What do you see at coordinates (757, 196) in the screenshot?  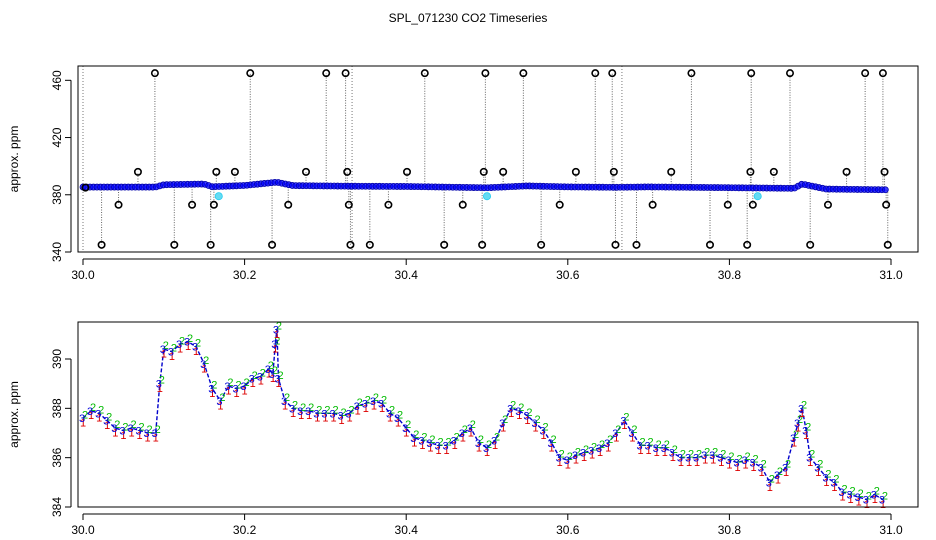 I see `highlight-point` at bounding box center [757, 196].